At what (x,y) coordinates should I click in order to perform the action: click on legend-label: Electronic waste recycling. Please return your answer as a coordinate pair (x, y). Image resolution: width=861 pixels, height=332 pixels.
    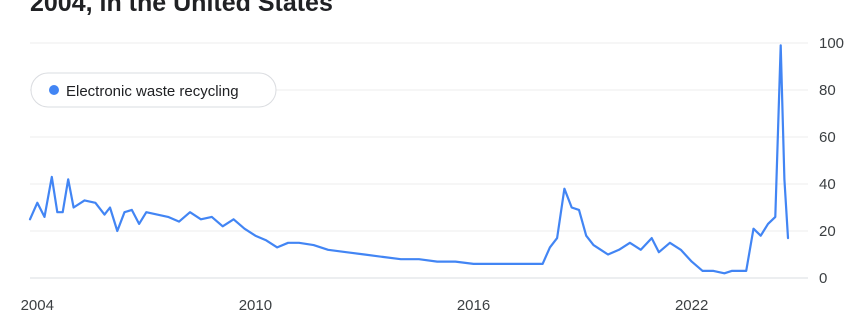
    Looking at the image, I should click on (152, 91).